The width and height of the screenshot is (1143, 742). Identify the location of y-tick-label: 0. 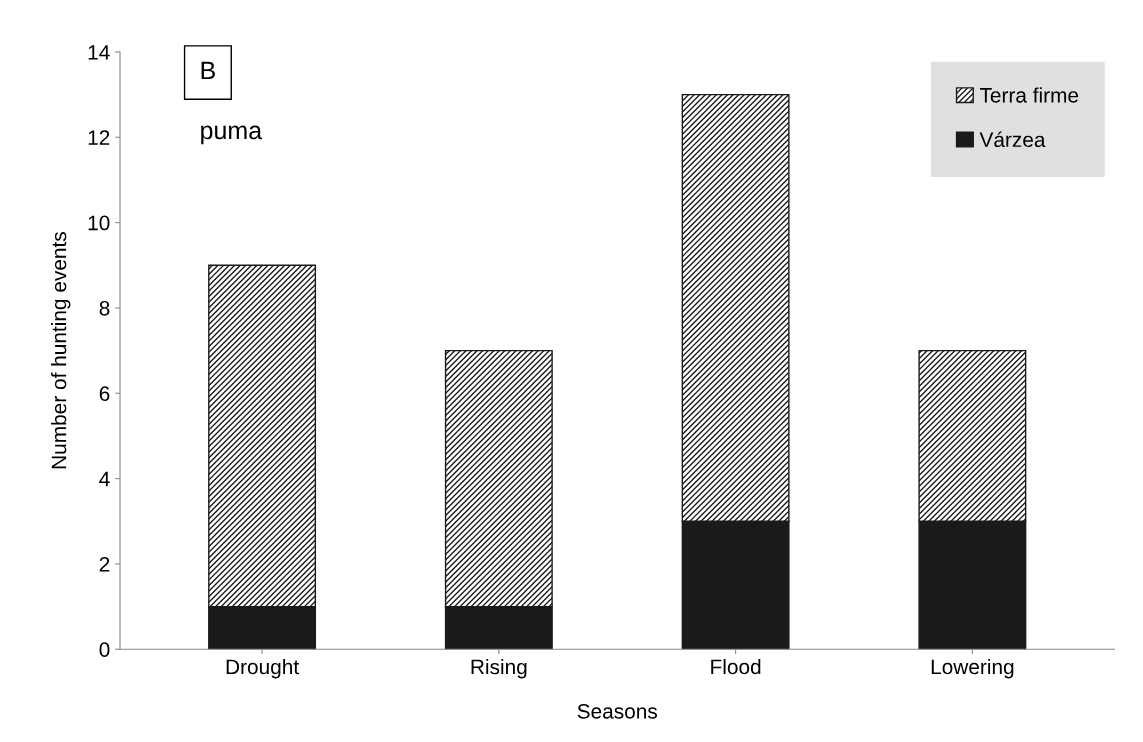
(104, 649).